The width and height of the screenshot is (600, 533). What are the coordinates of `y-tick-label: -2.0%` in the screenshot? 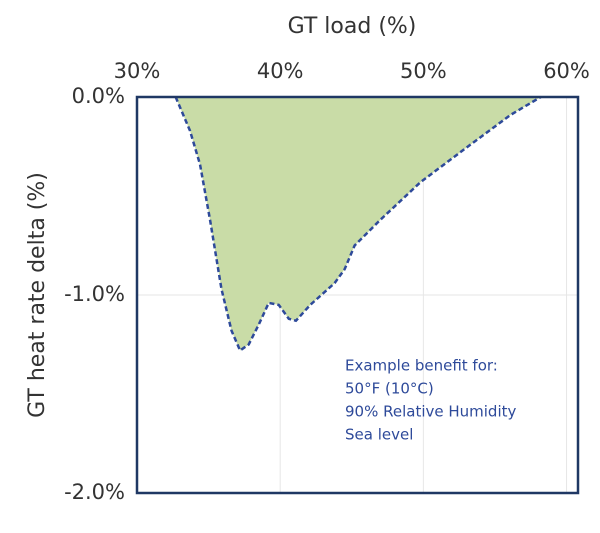 It's located at (94, 492).